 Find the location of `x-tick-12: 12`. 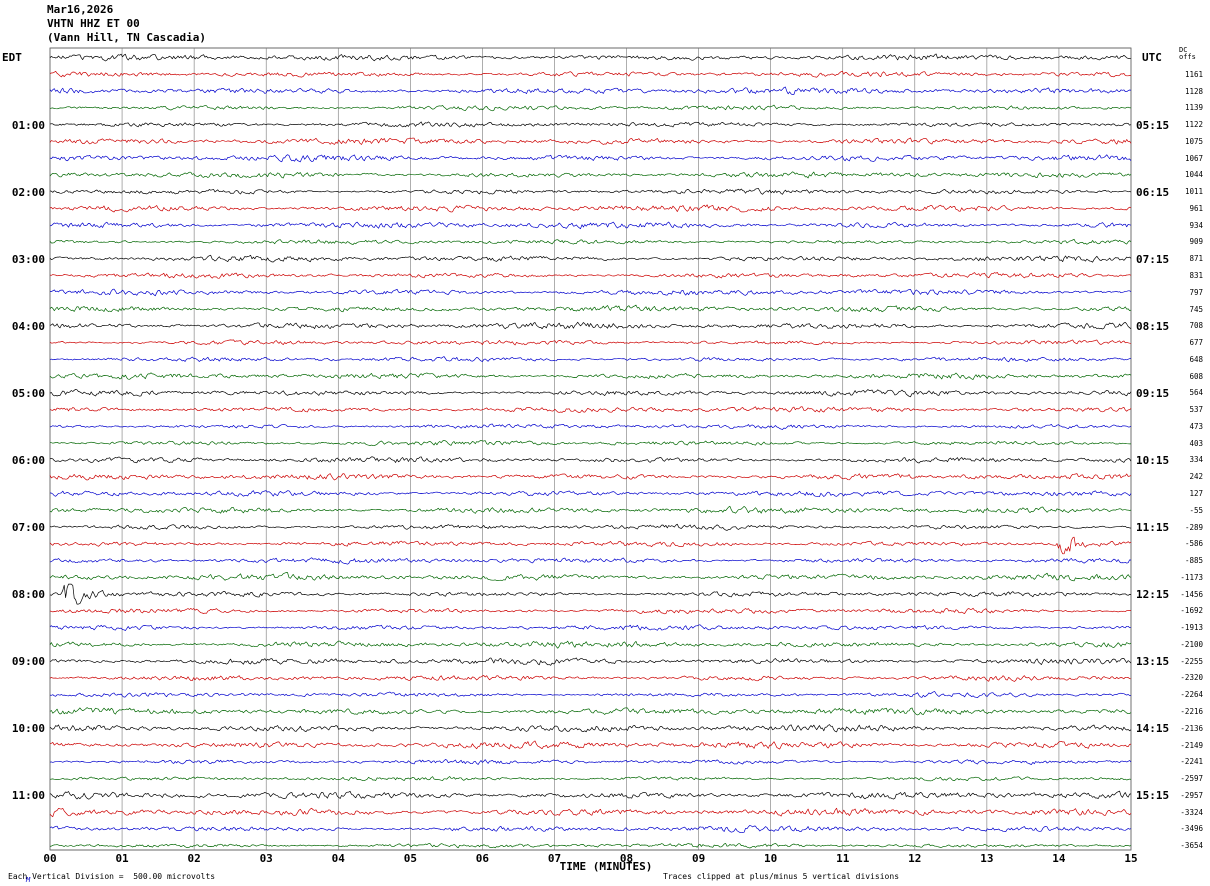

x-tick-12: 12 is located at coordinates (915, 858).